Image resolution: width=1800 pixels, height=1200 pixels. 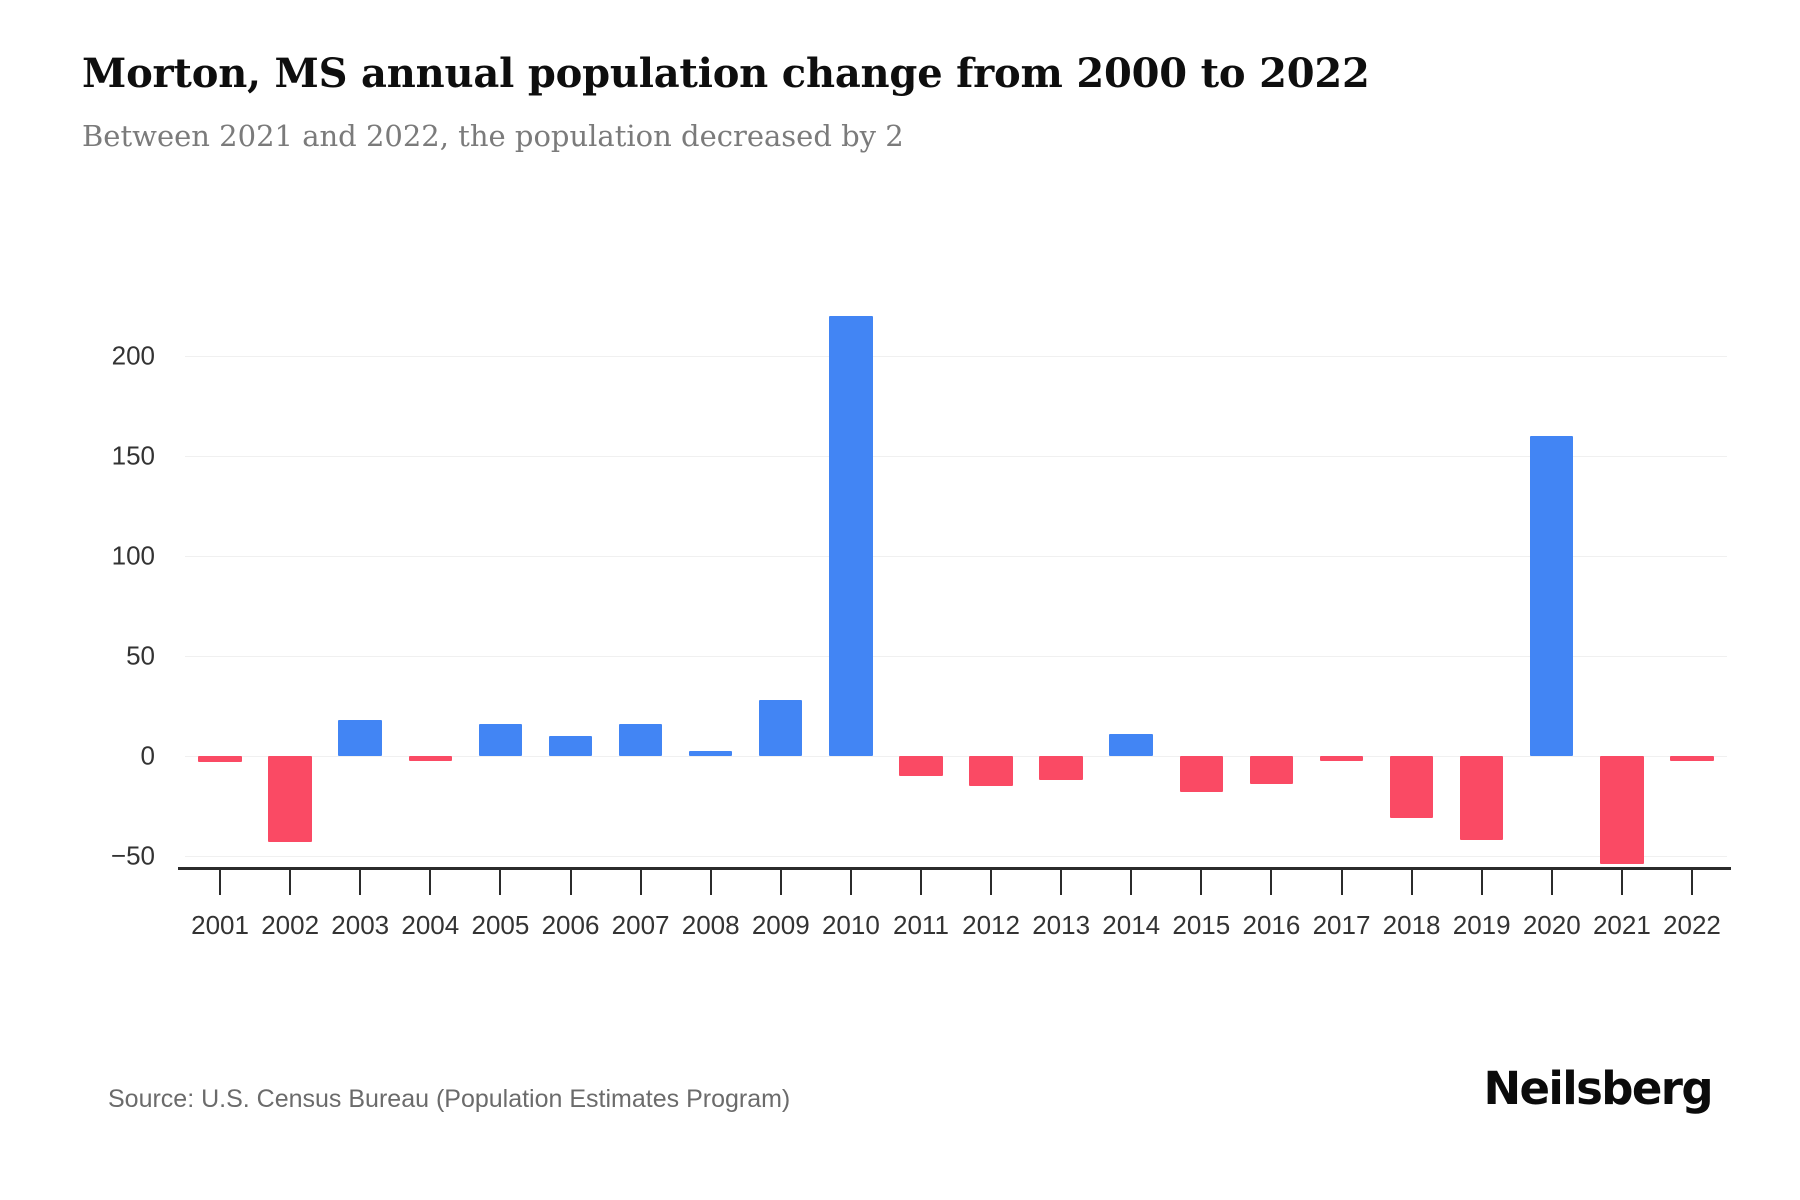 I want to click on bar-2011, so click(x=921, y=766).